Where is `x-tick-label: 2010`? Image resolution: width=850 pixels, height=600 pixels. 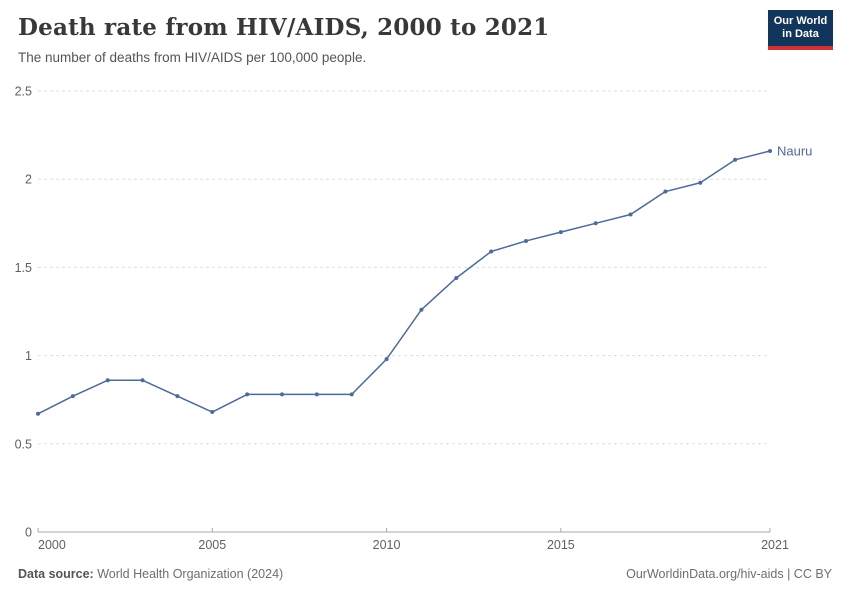 x-tick-label: 2010 is located at coordinates (387, 545).